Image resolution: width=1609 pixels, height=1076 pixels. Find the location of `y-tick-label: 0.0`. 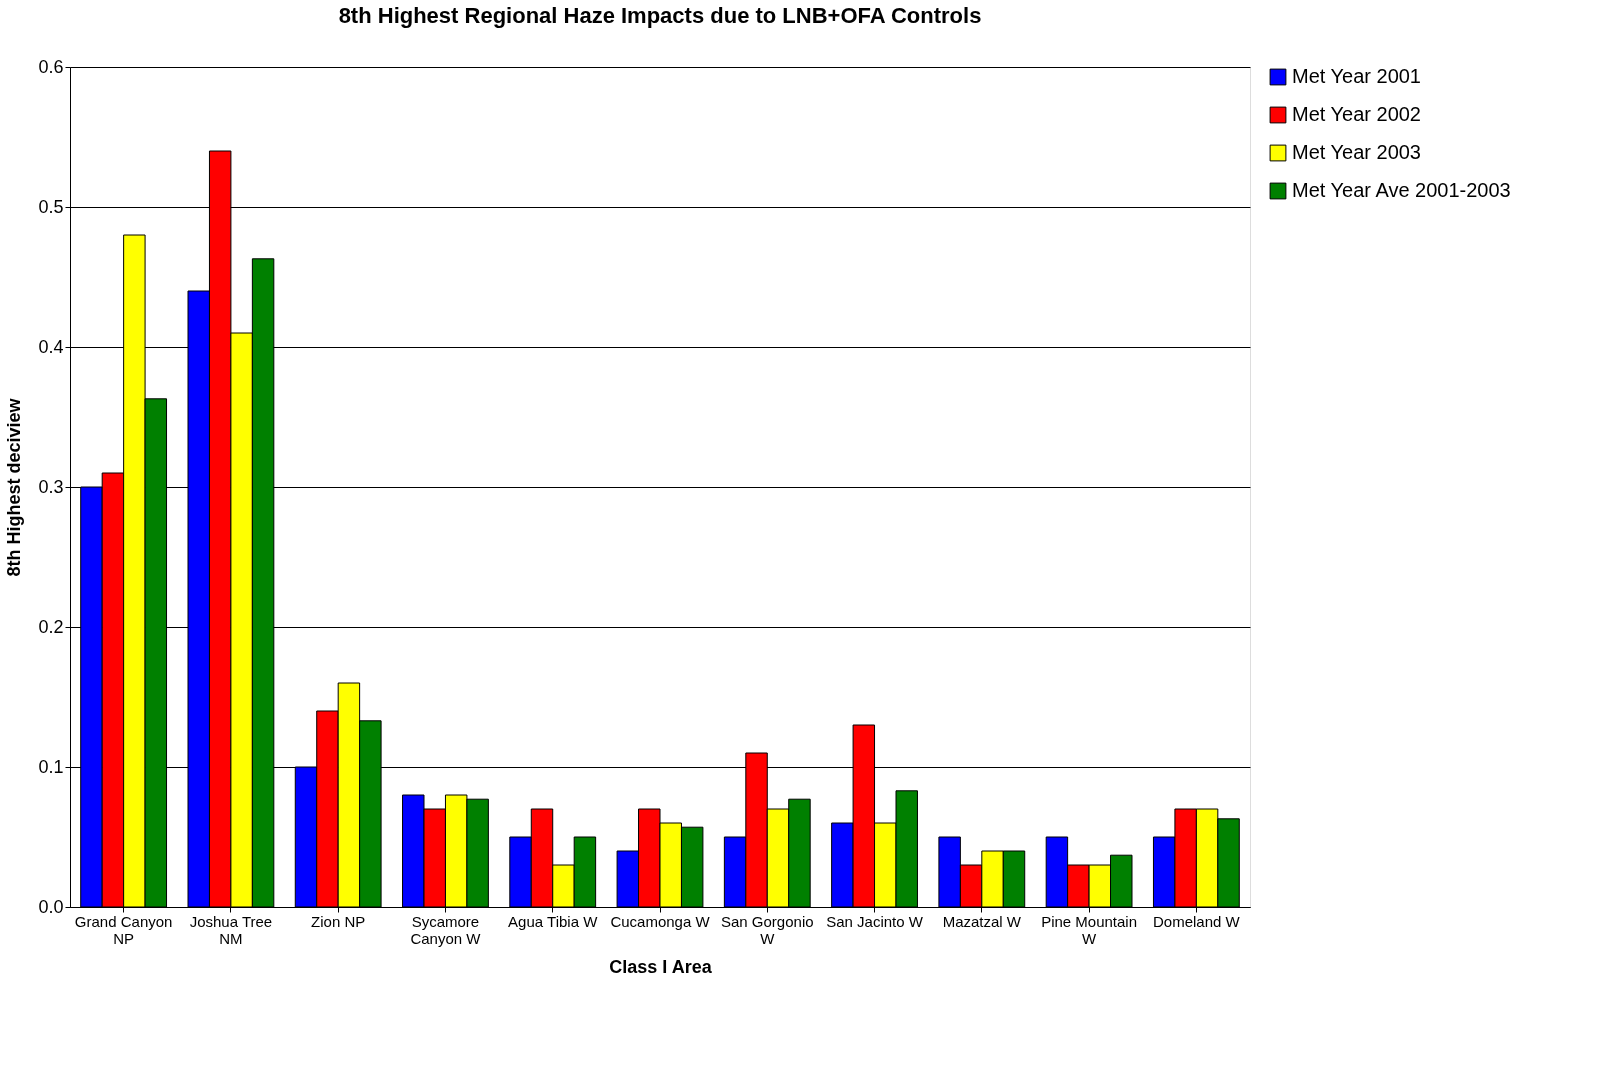

y-tick-label: 0.0 is located at coordinates (51, 906).